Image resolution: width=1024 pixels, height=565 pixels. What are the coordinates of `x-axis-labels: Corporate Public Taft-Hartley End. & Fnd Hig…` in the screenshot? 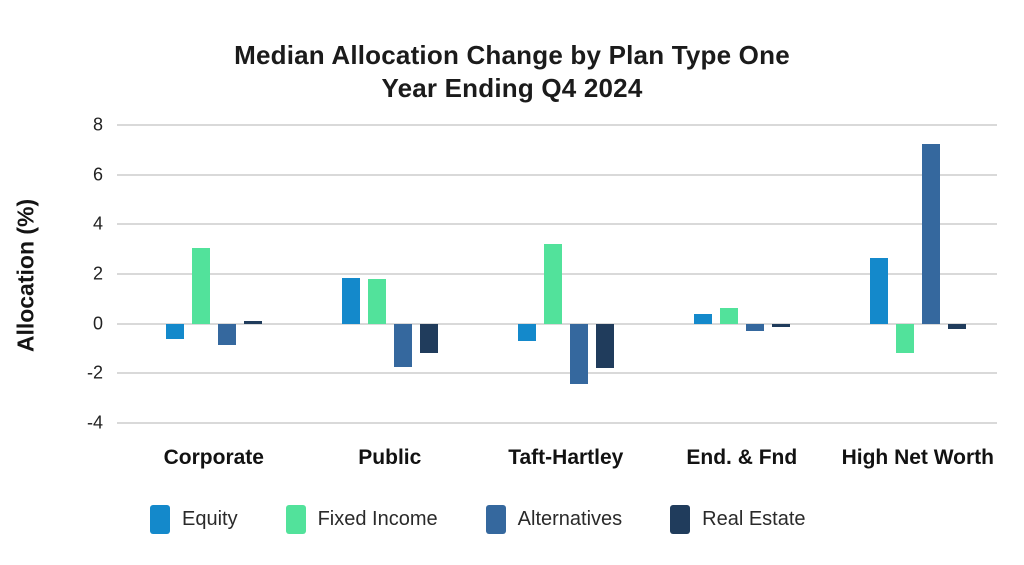 It's located at (557, 461).